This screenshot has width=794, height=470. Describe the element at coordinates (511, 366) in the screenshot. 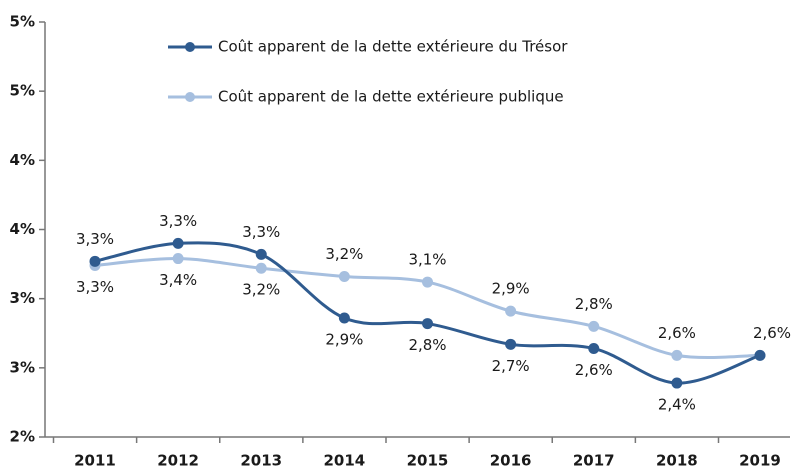

I see `data-label: 2,7%` at that location.